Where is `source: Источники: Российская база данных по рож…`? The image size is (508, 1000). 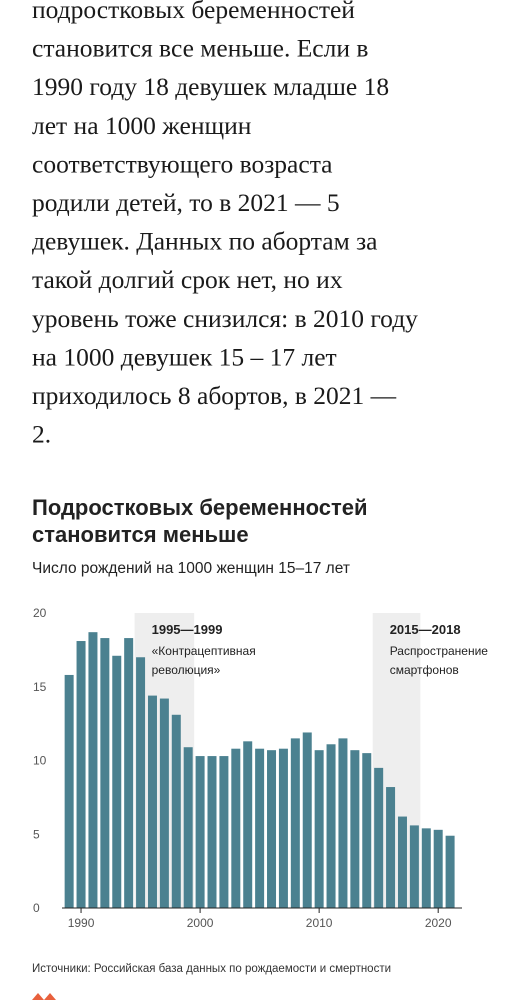 source: Источники: Российская база данных по рож… is located at coordinates (211, 969).